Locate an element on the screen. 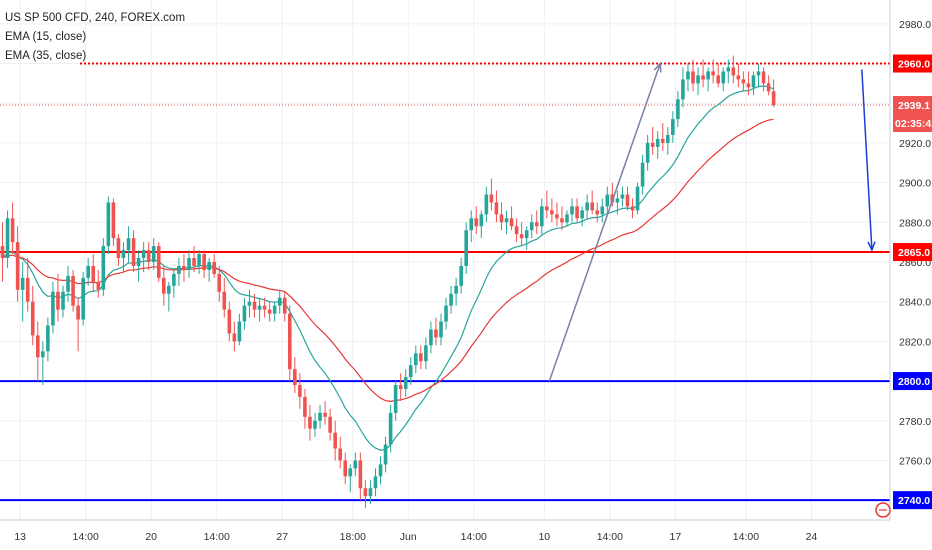 The image size is (932, 550). price-tick-label: 2900.0 is located at coordinates (915, 184).